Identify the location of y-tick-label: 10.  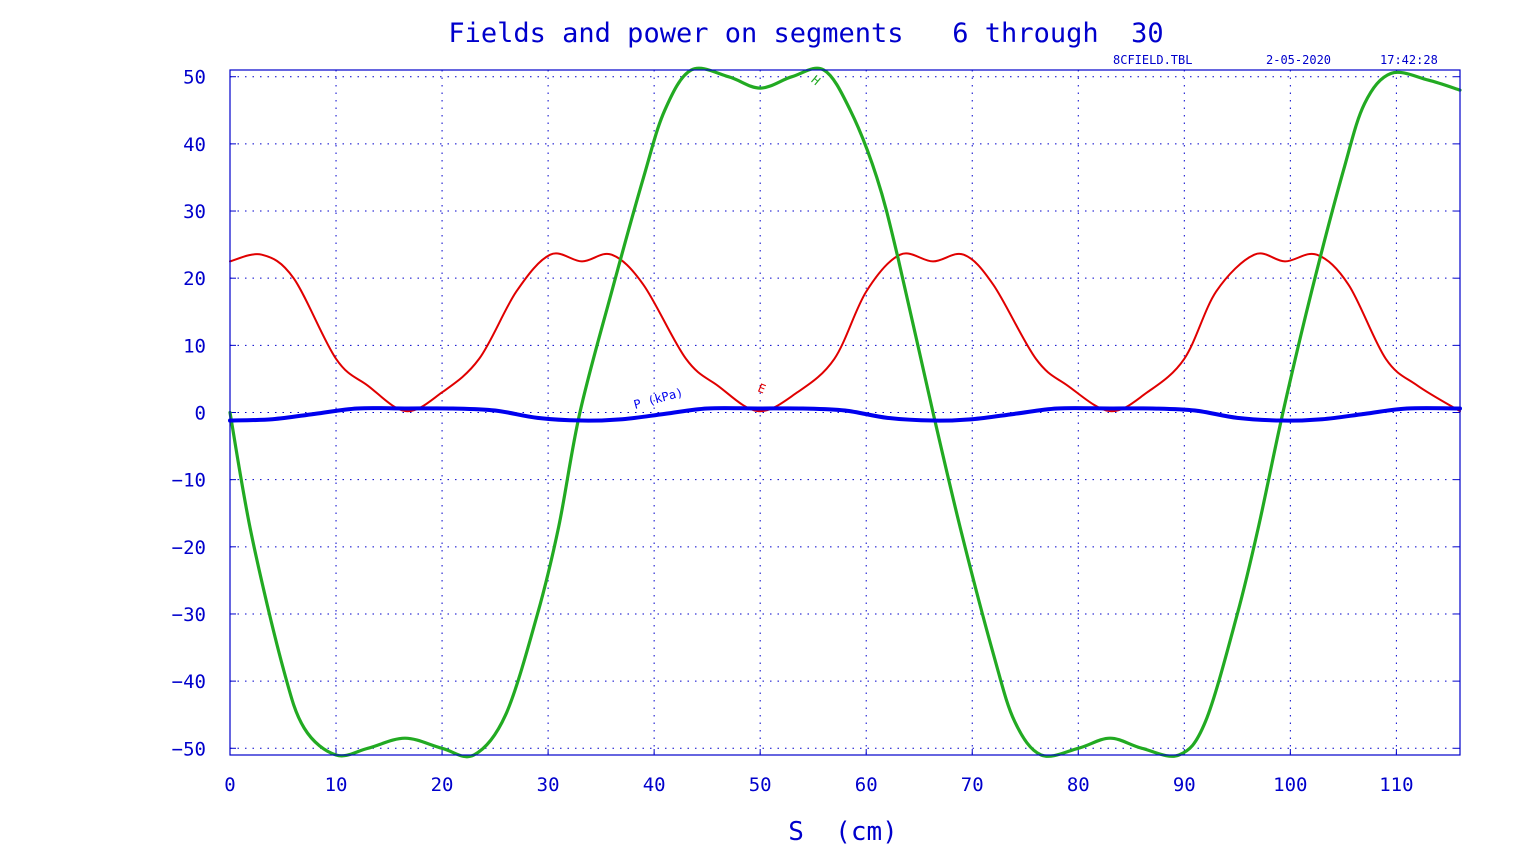
(194, 346).